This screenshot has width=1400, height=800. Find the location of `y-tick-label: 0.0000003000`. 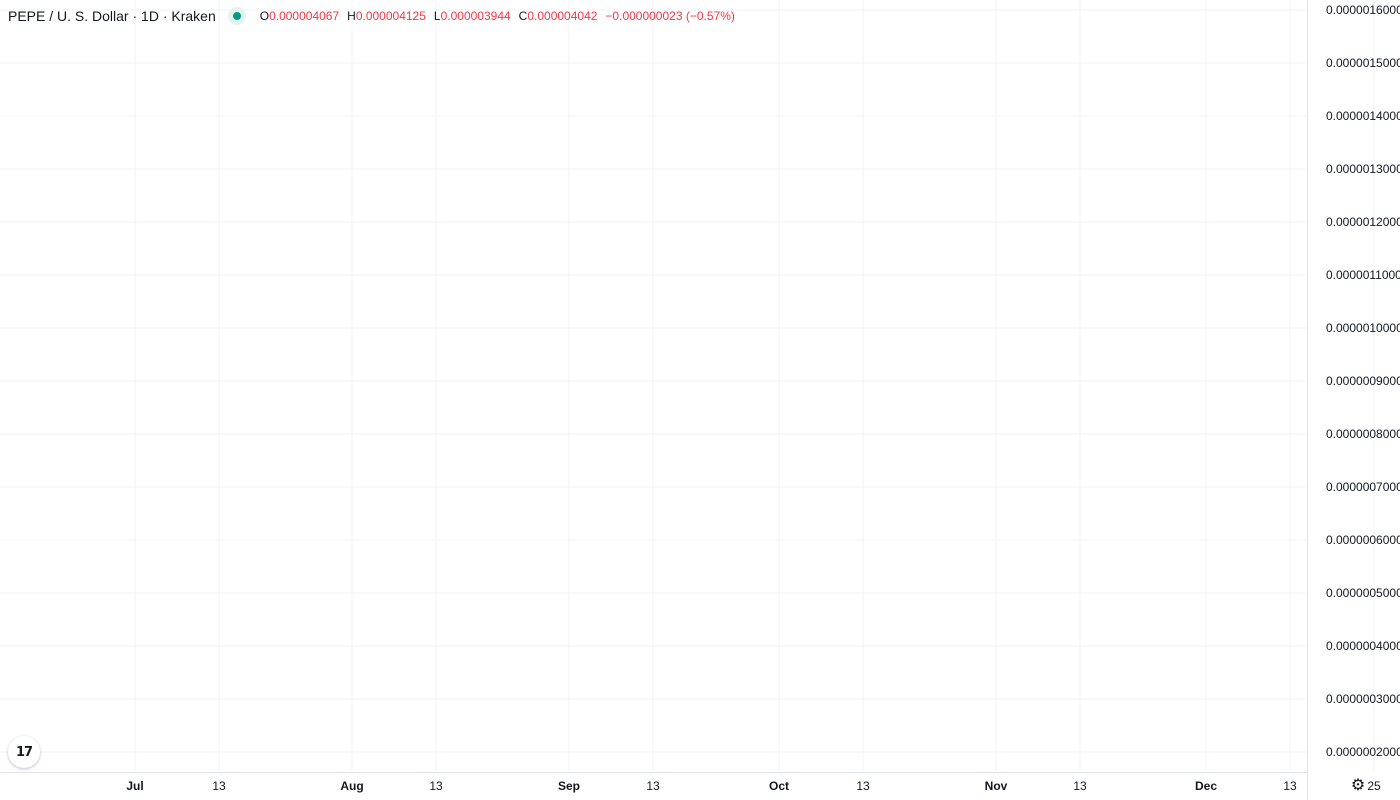

y-tick-label: 0.0000003000 is located at coordinates (1363, 699).